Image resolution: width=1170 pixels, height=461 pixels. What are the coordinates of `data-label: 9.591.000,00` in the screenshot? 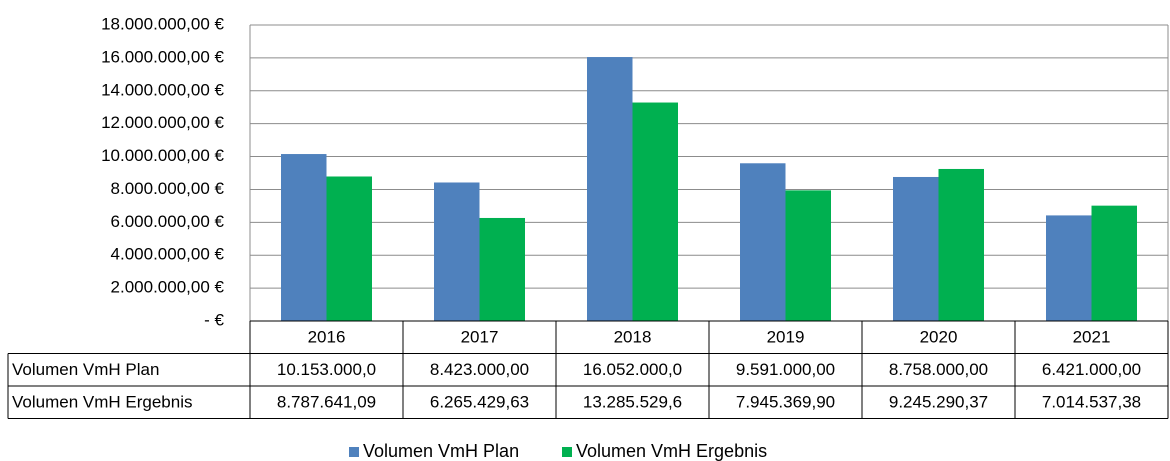 It's located at (785, 369).